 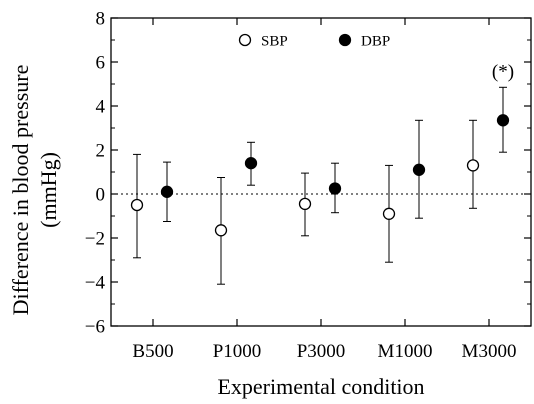 What do you see at coordinates (101, 63) in the screenshot?
I see `y-tick-label: 6` at bounding box center [101, 63].